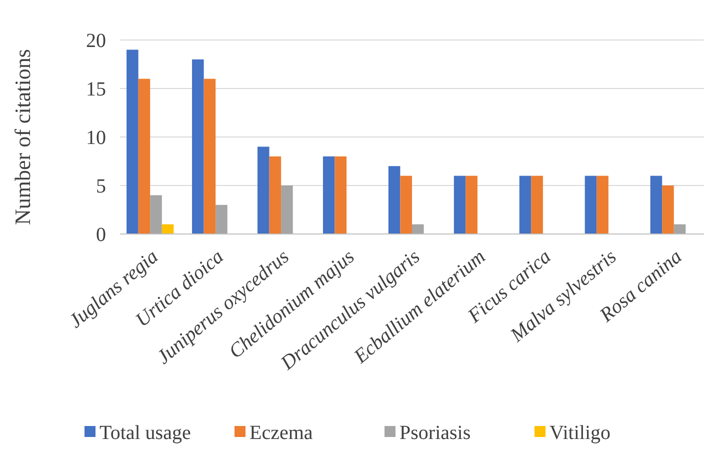 This screenshot has height=453, width=719. I want to click on y-axis-title: Number of citations, so click(22, 137).